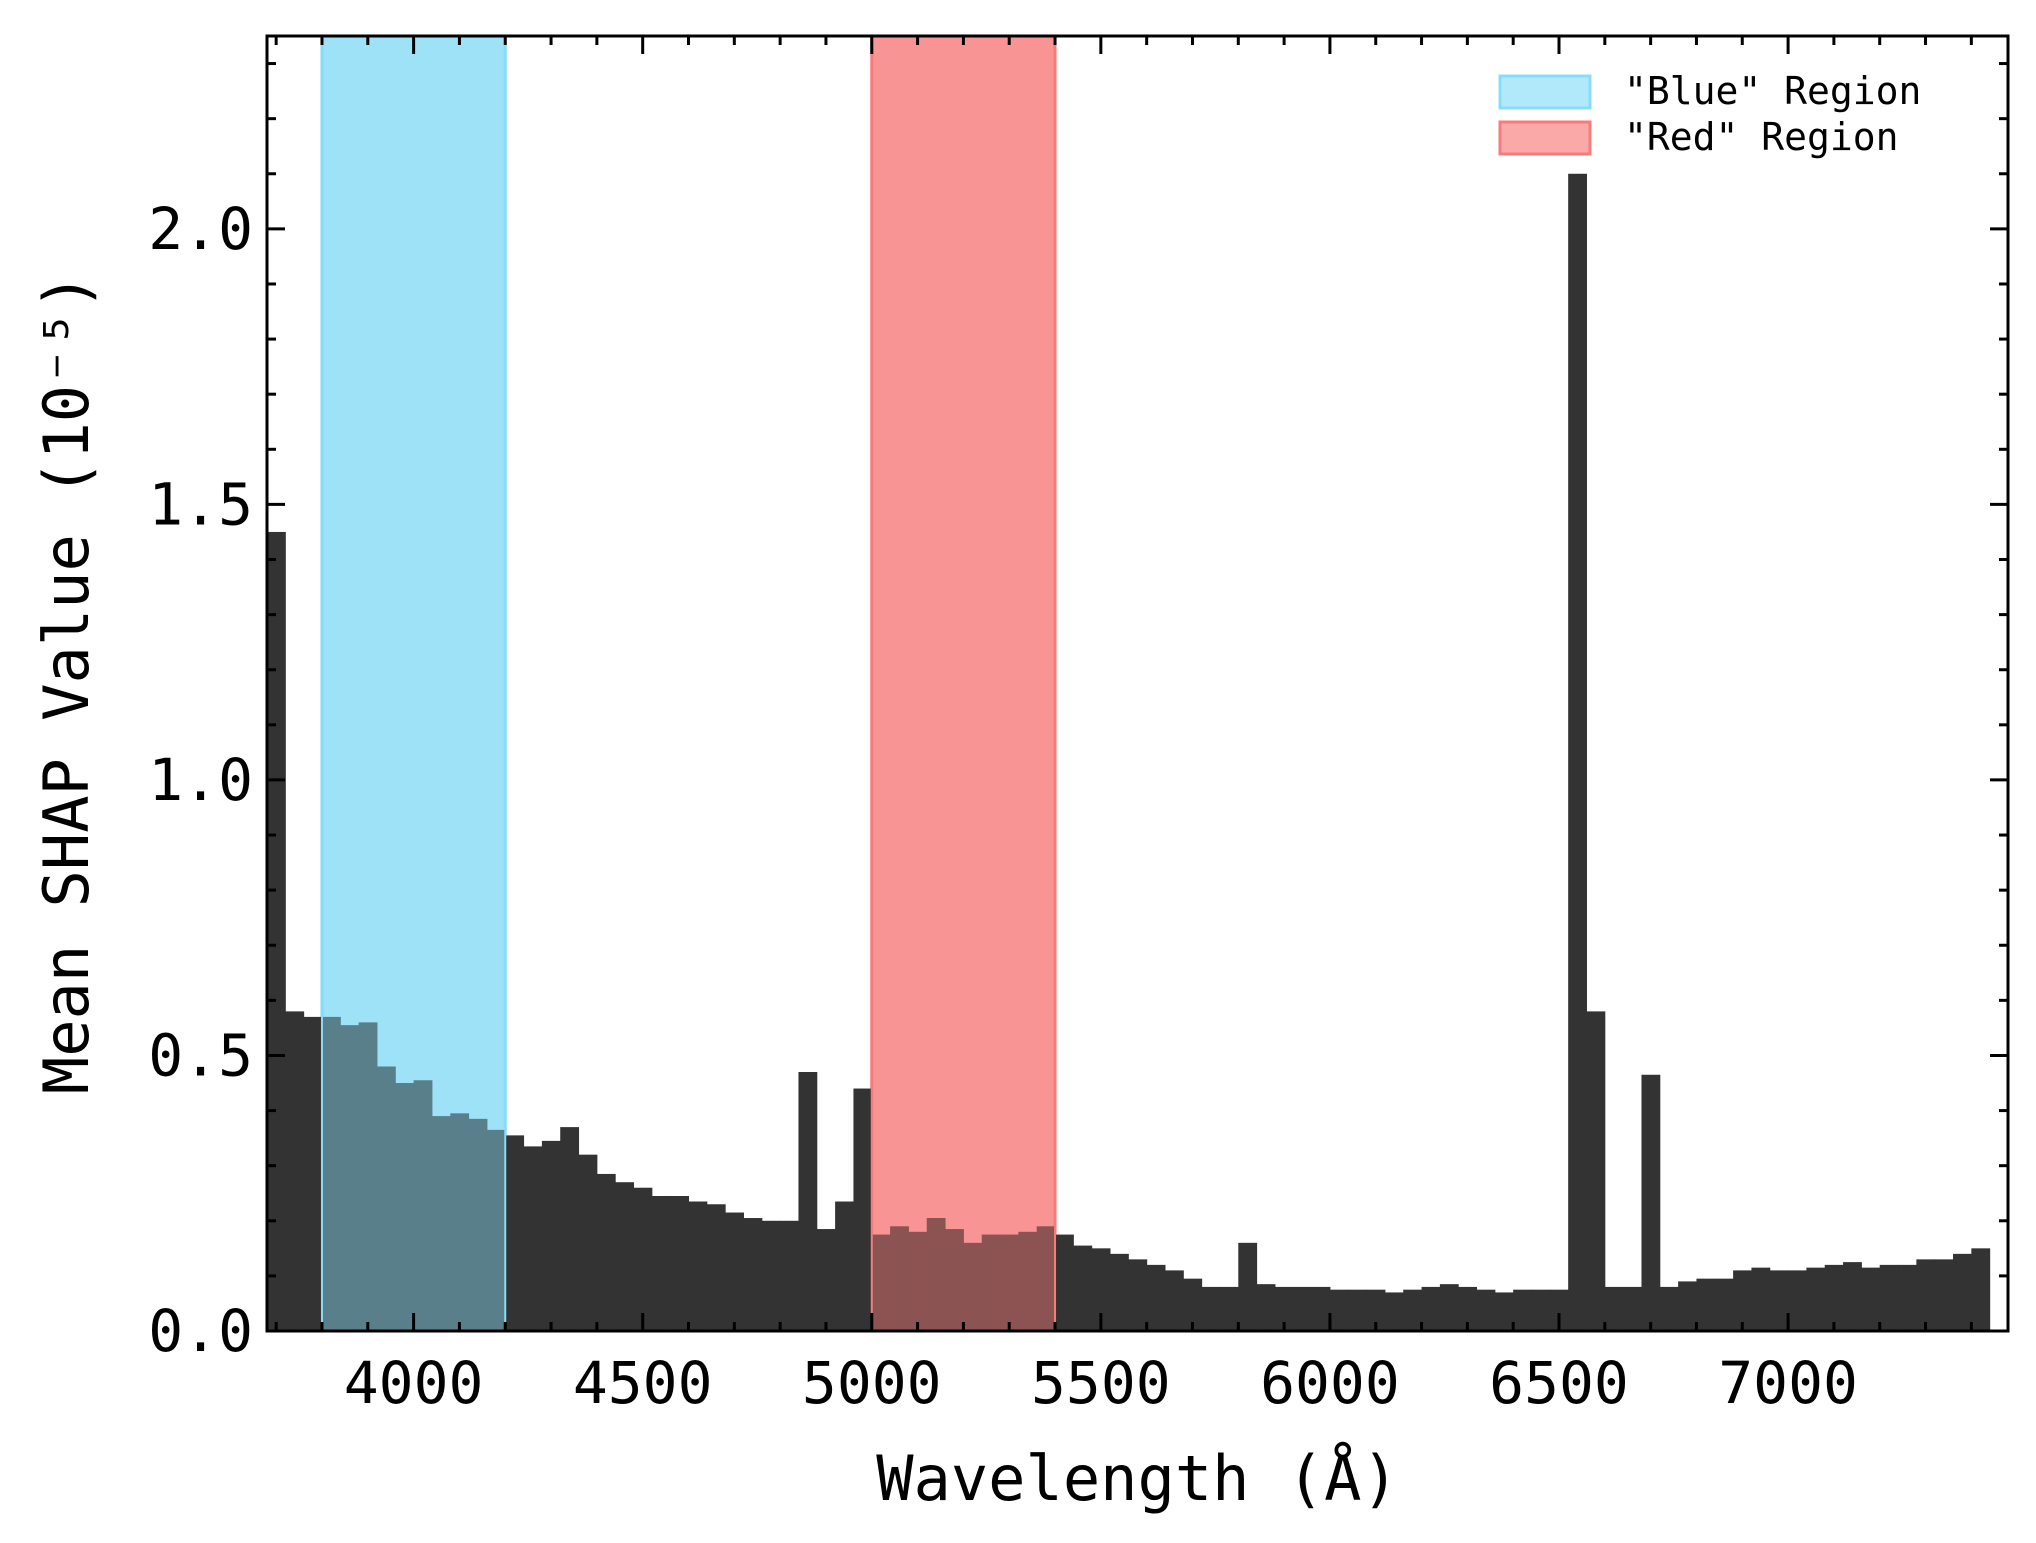 This screenshot has width=2036, height=1543. I want to click on x-tick-label: 5000, so click(872, 1383).